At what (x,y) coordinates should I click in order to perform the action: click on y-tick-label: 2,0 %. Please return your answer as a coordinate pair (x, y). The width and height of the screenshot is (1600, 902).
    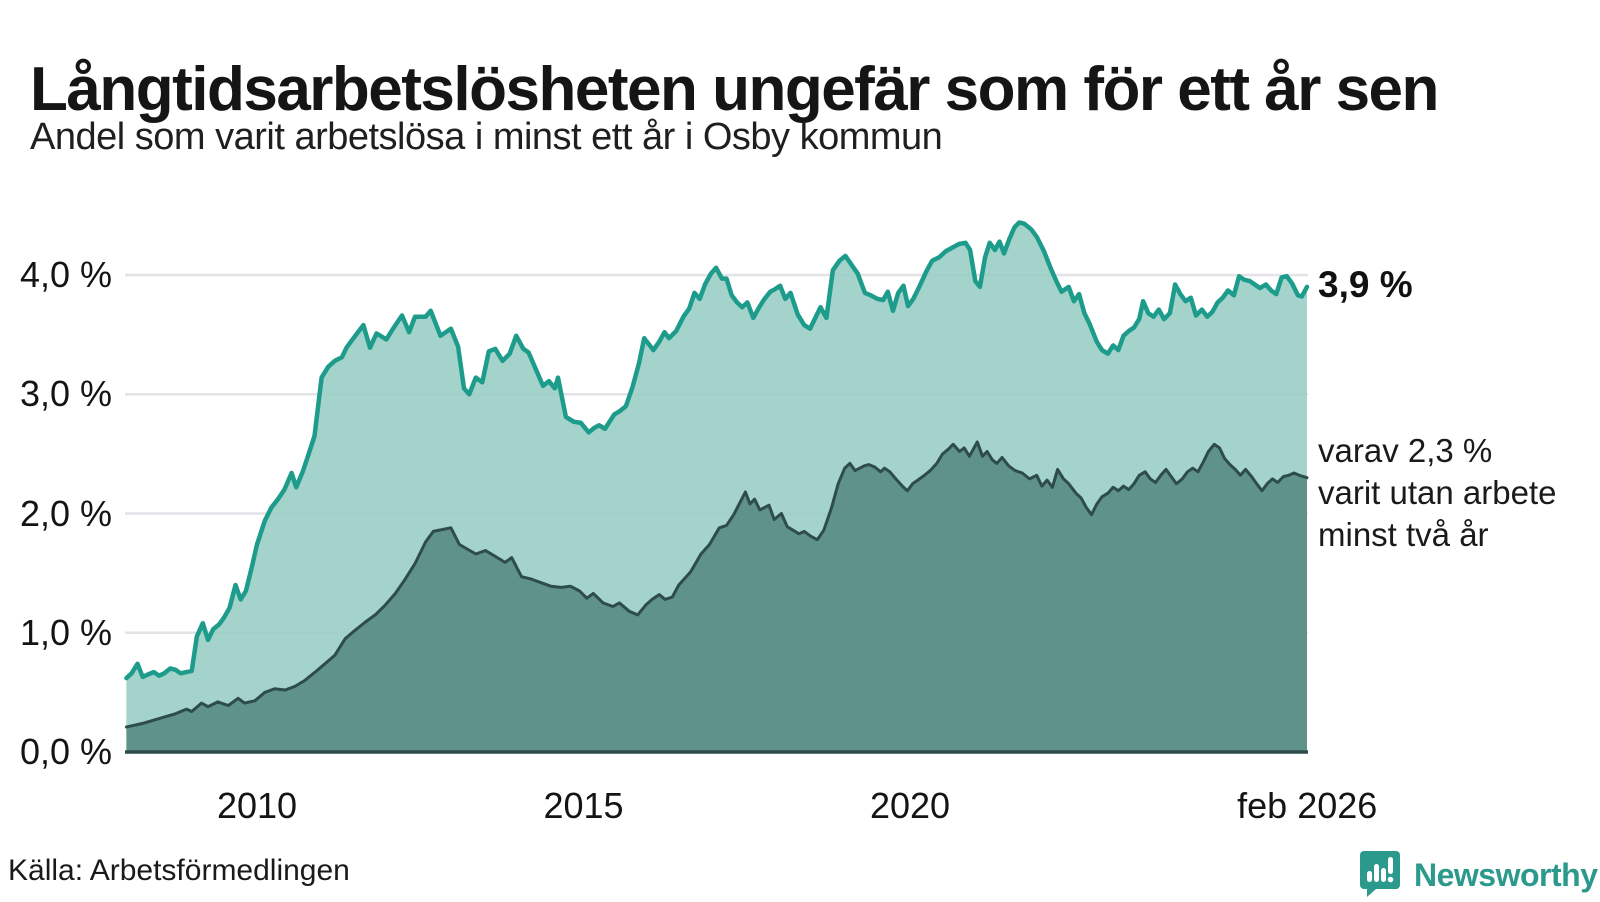
    Looking at the image, I should click on (65, 513).